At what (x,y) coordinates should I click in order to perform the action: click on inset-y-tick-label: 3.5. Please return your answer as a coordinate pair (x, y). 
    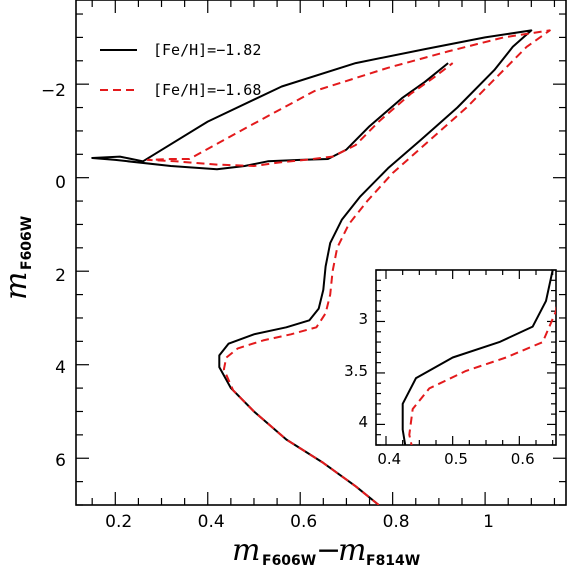
    Looking at the image, I should click on (356, 371).